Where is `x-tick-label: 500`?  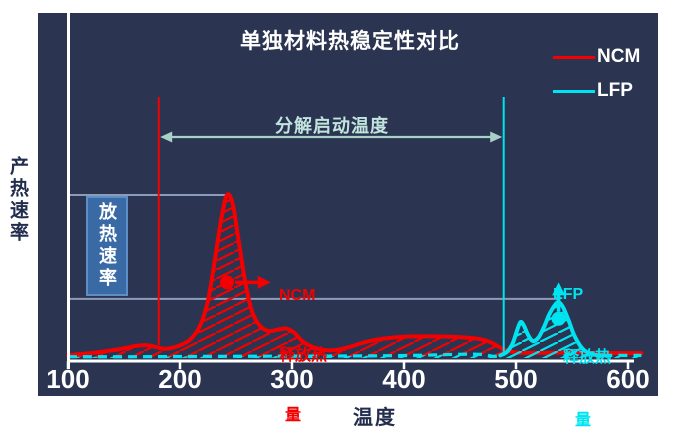
x-tick-label: 500 is located at coordinates (515, 379).